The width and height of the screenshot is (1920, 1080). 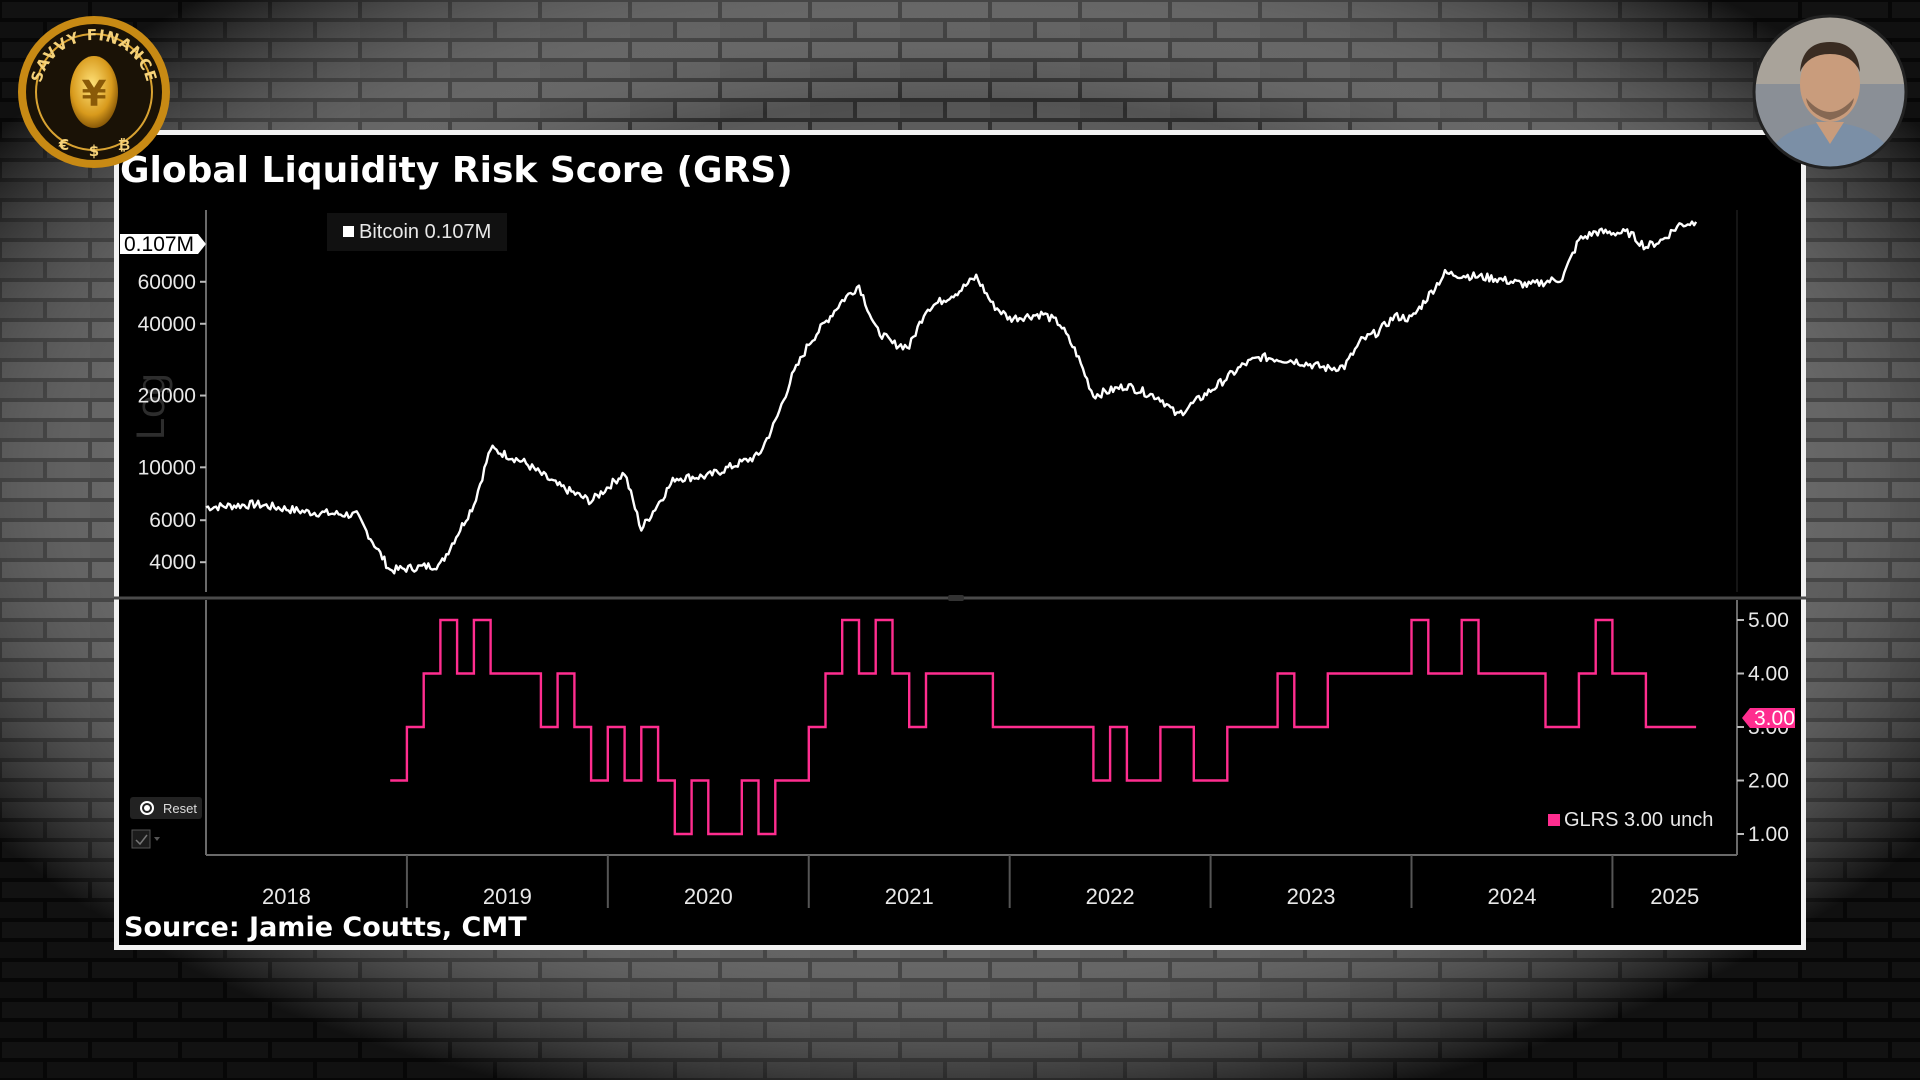 What do you see at coordinates (425, 232) in the screenshot?
I see `bitcoin-legend-label: Bitcoin 0.107M` at bounding box center [425, 232].